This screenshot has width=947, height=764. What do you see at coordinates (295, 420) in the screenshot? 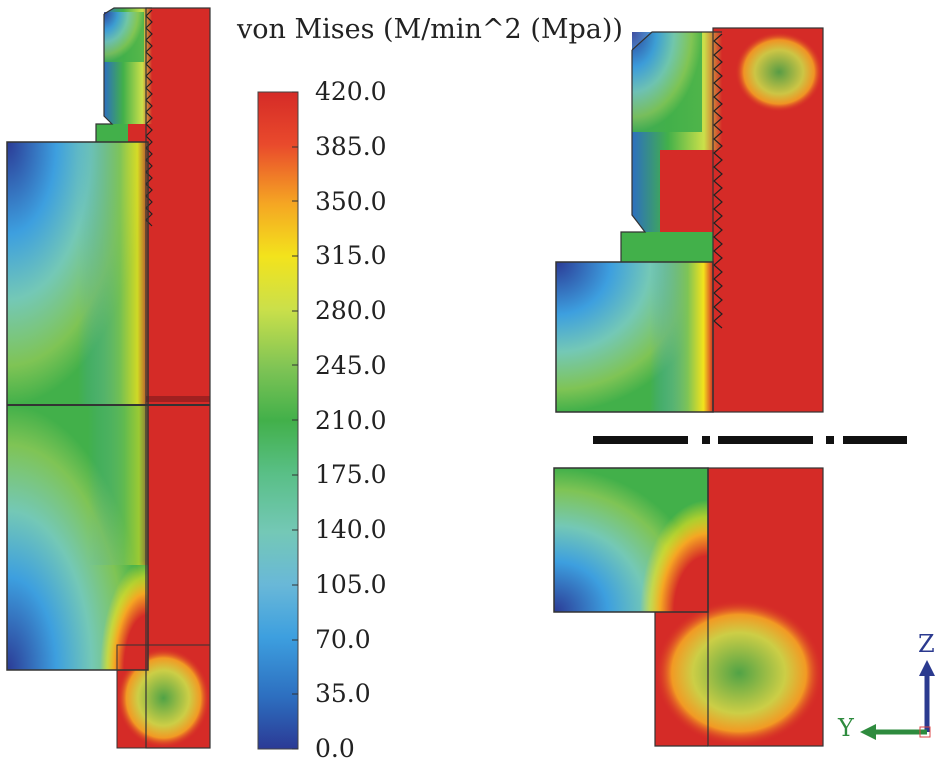
I see `legend-tick-marks` at bounding box center [295, 420].